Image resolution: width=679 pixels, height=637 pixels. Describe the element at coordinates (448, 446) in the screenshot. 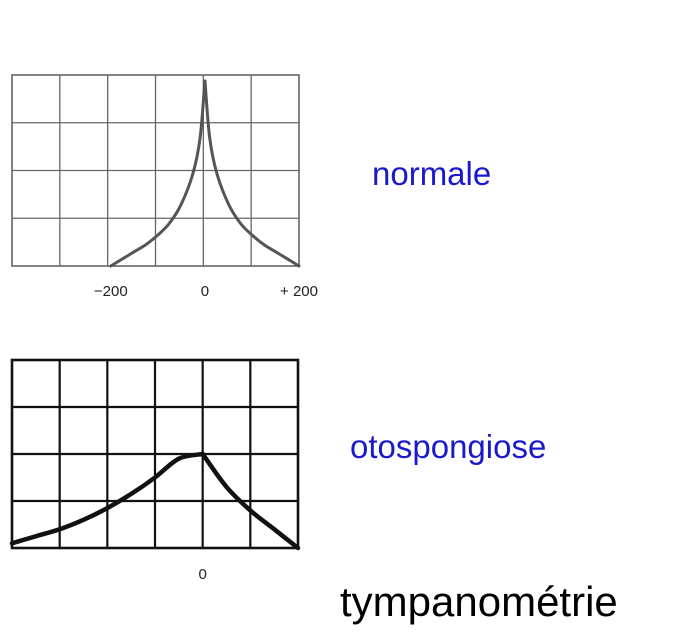

I see `otospongiose-label: otospongiose` at that location.